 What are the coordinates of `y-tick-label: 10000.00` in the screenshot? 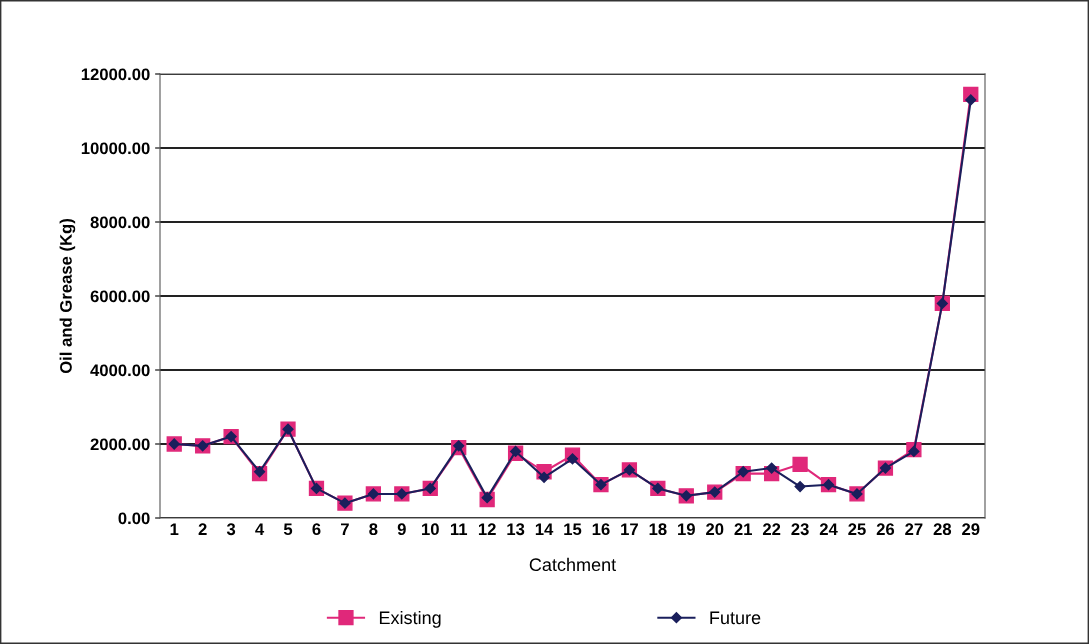 It's located at (115, 148).